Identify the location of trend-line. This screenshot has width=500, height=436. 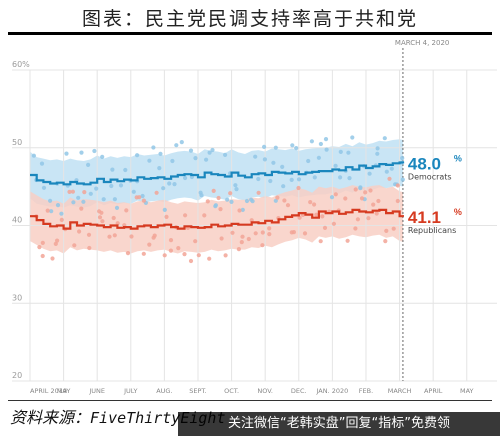
(217, 173).